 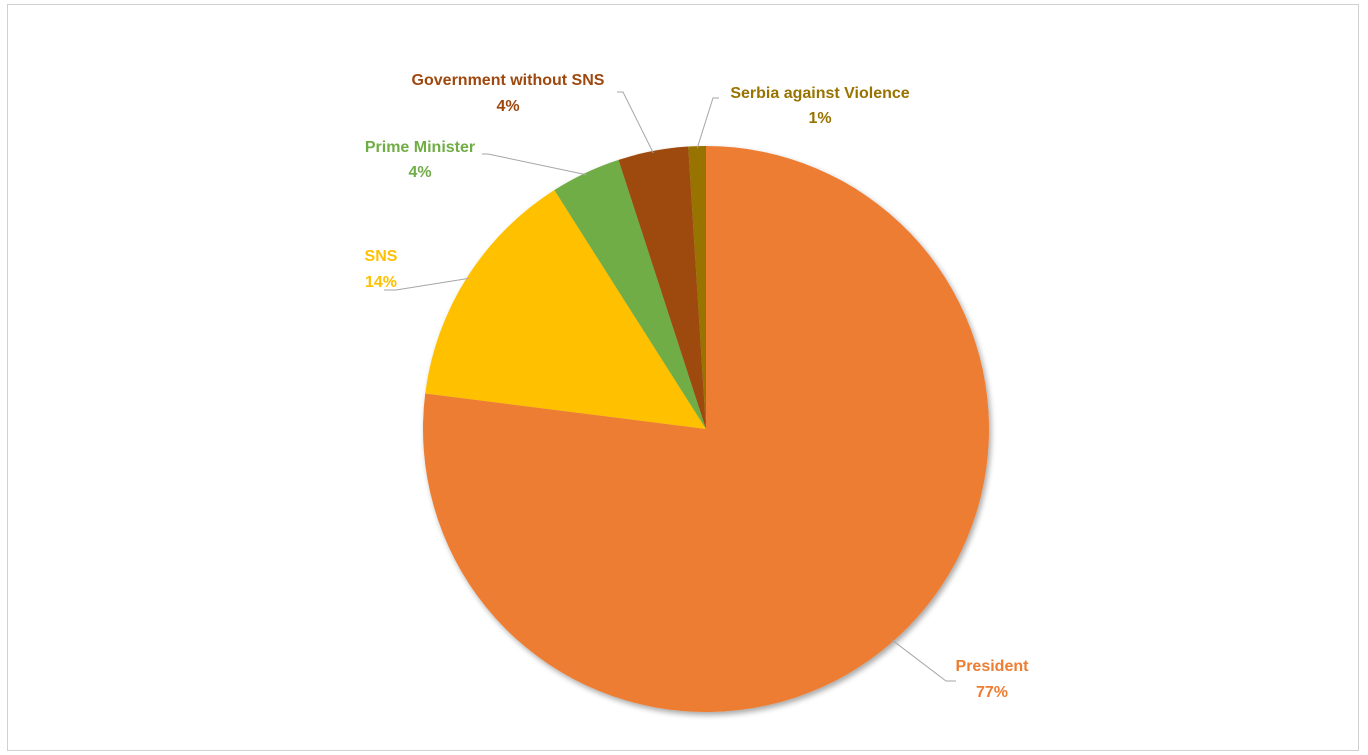 What do you see at coordinates (697, 287) in the screenshot?
I see `pie-slice-serbia-against-violence` at bounding box center [697, 287].